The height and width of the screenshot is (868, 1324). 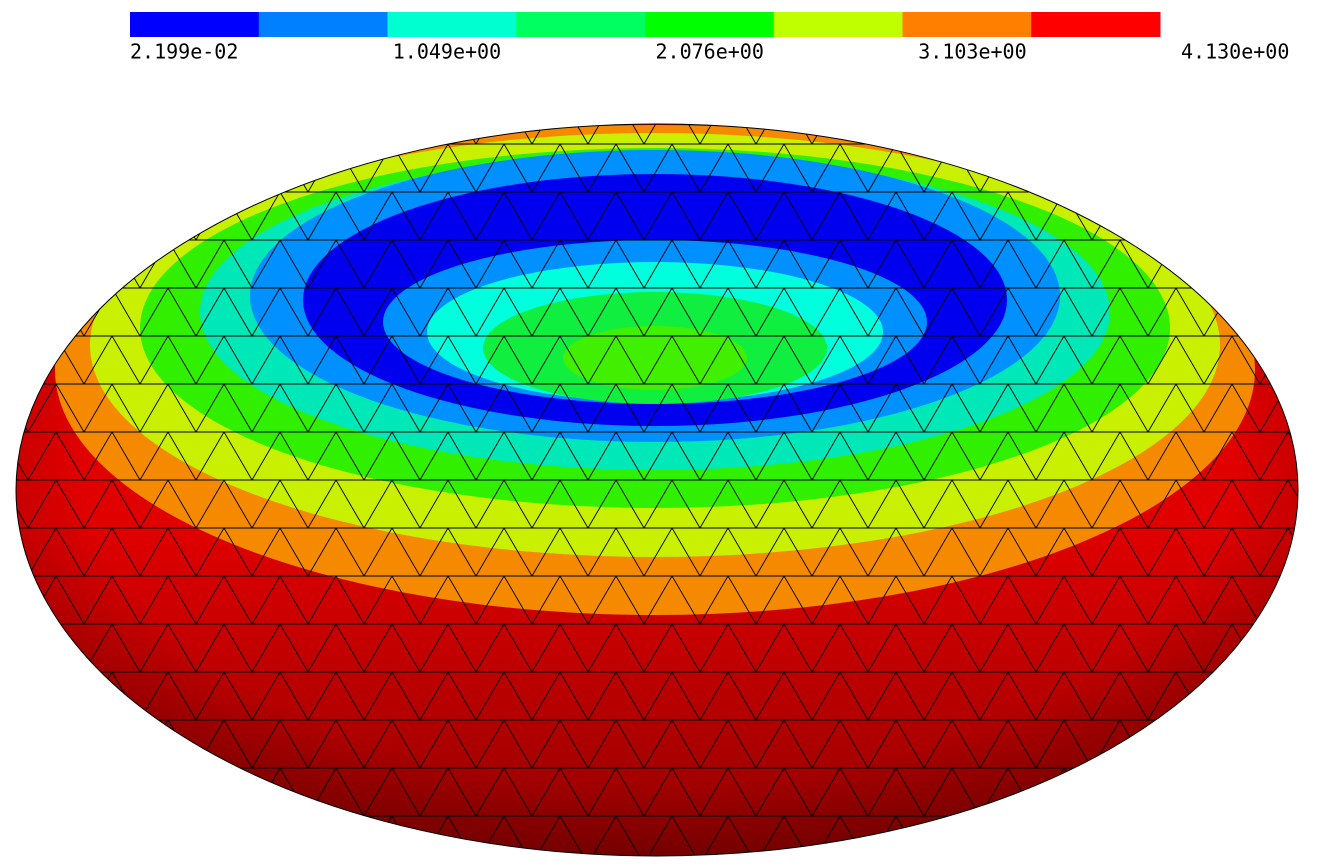 What do you see at coordinates (447, 52) in the screenshot?
I see `colorbar-label: 1.049e+00` at bounding box center [447, 52].